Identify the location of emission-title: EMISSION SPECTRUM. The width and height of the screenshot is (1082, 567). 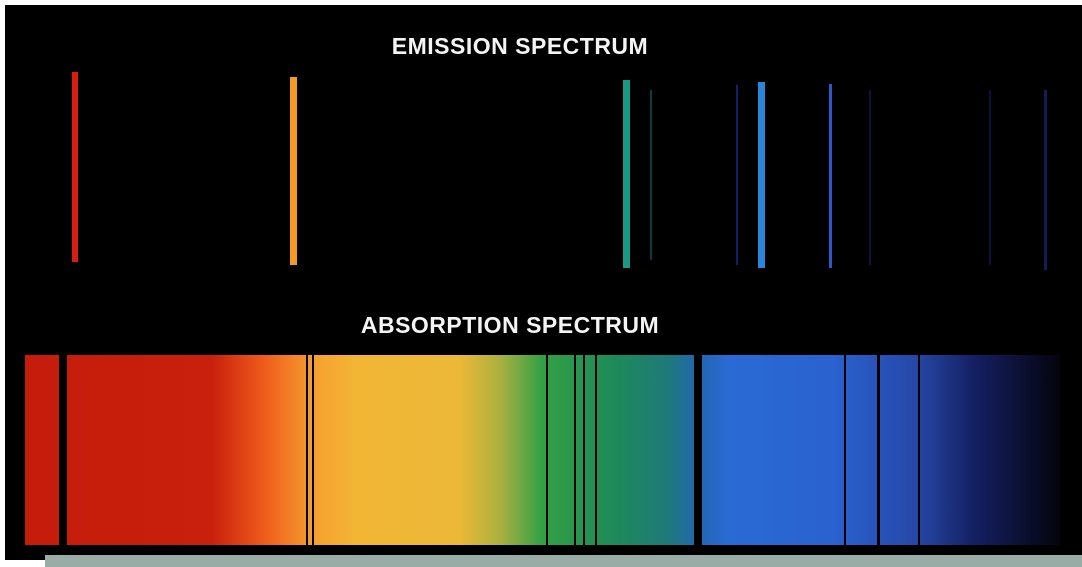
(520, 46).